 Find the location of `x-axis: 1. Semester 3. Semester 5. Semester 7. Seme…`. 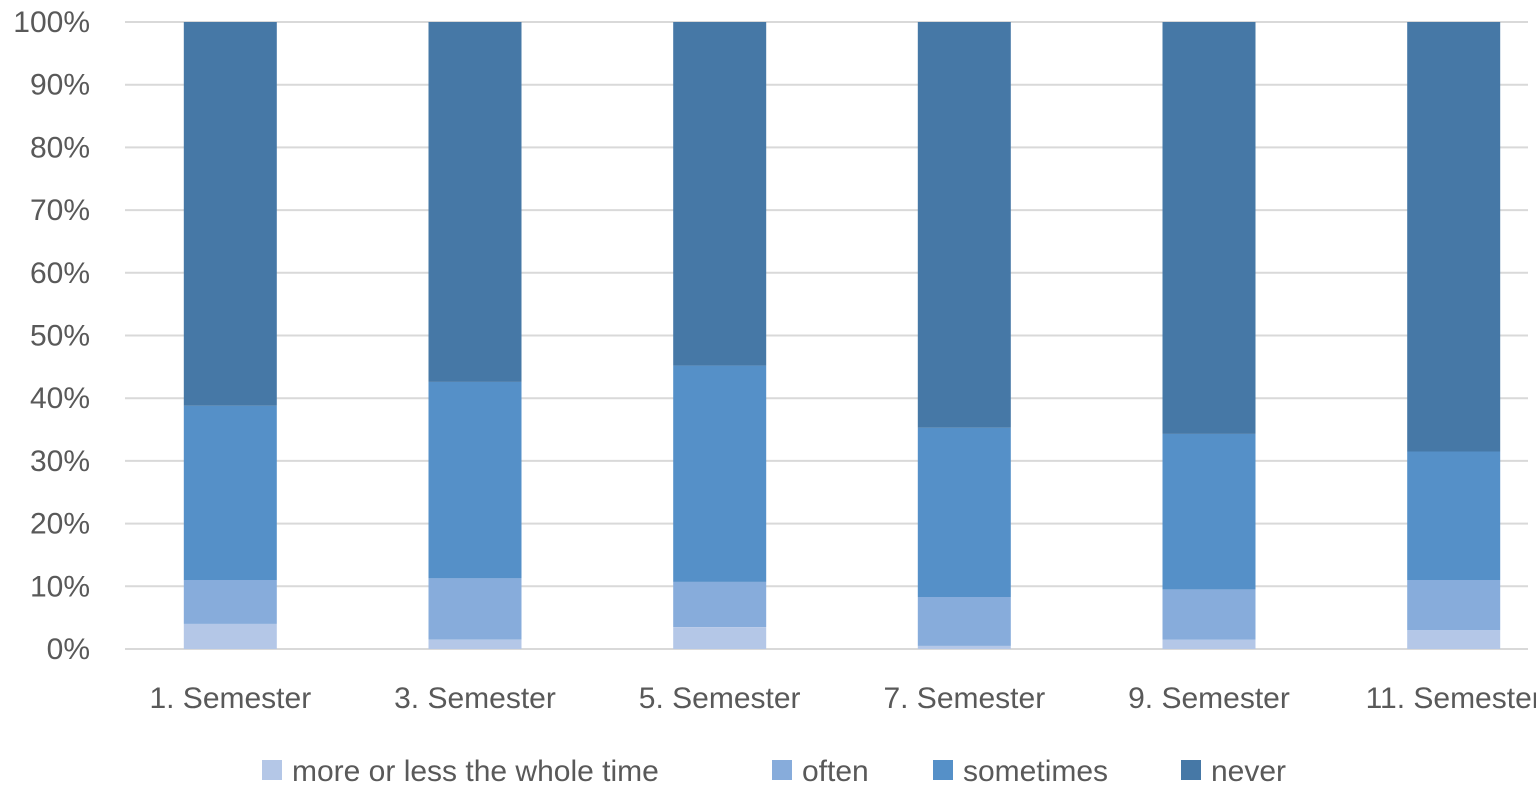

x-axis: 1. Semester 3. Semester 5. Semester 7. Seme… is located at coordinates (842, 698).